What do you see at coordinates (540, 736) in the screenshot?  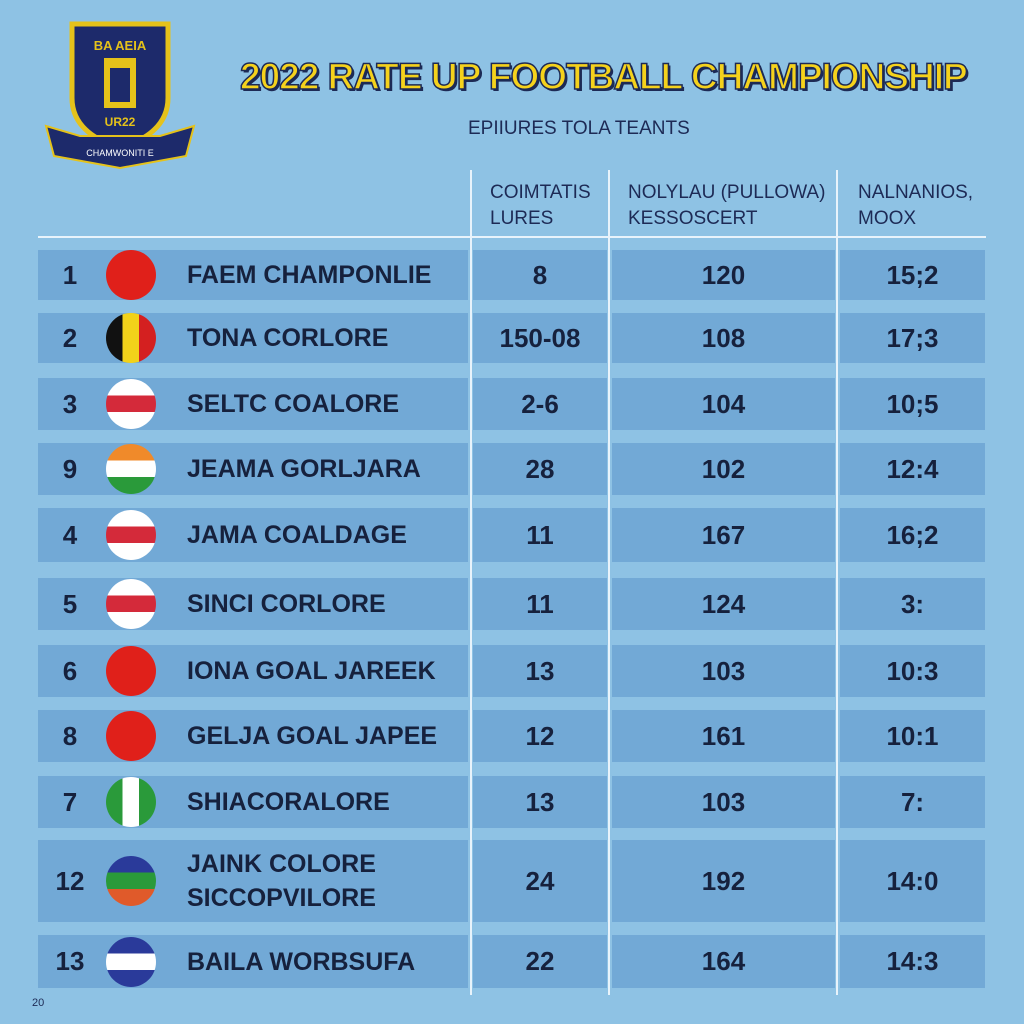 I see `stat-cell: 12` at bounding box center [540, 736].